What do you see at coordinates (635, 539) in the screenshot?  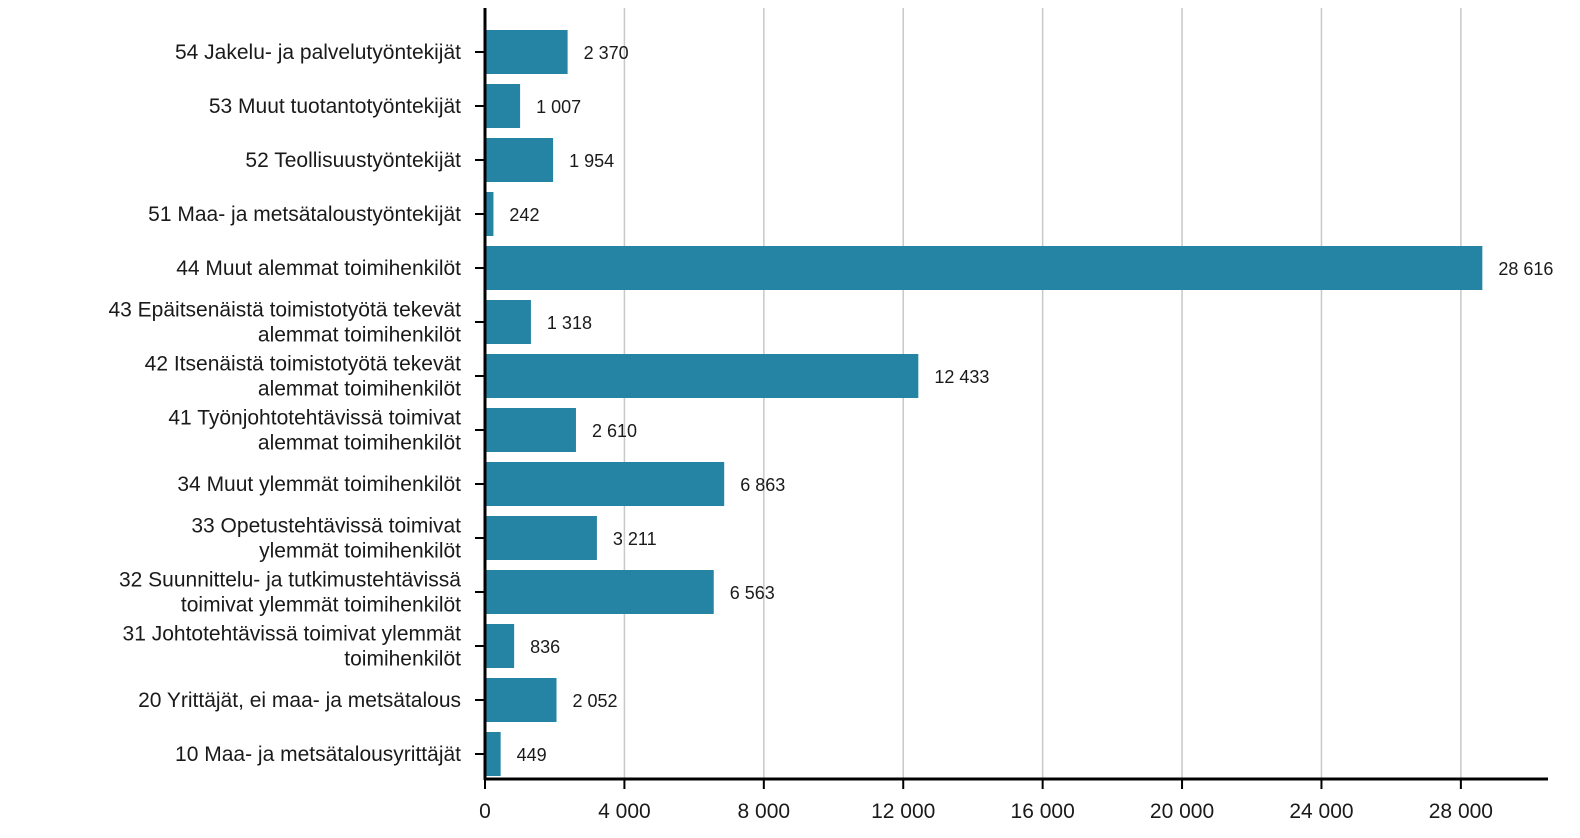 I see `value-label: 3 211` at bounding box center [635, 539].